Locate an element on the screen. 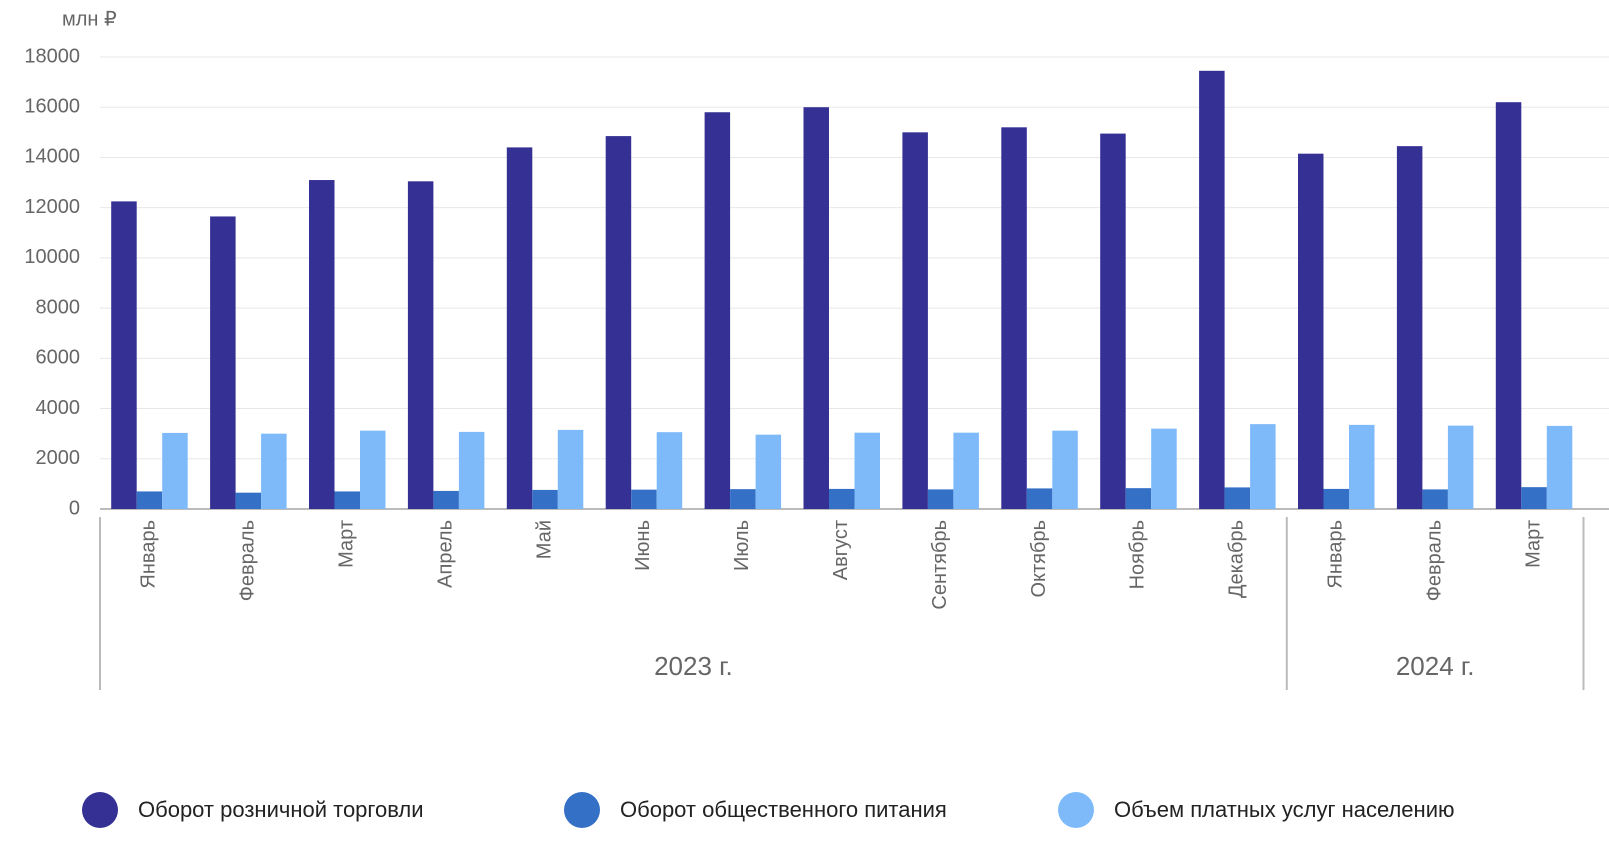 The width and height of the screenshot is (1609, 849). x-tick-label: Июль is located at coordinates (742, 545).